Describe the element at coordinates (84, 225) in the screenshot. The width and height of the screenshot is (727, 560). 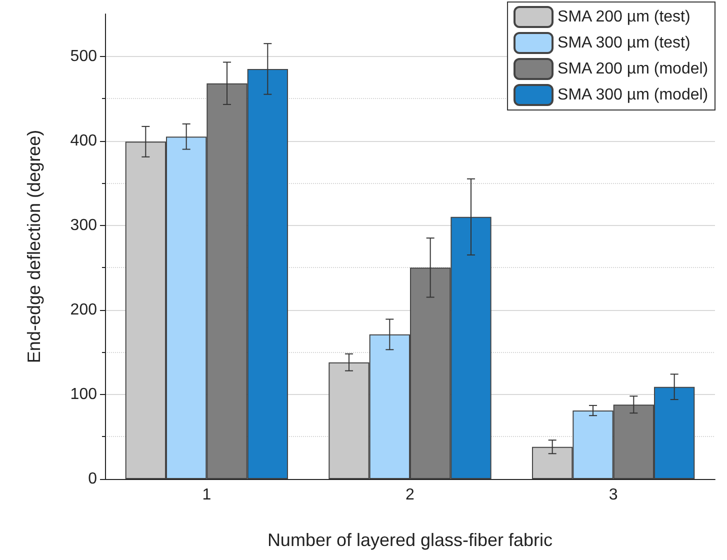
I see `y-tick-label: 300` at that location.